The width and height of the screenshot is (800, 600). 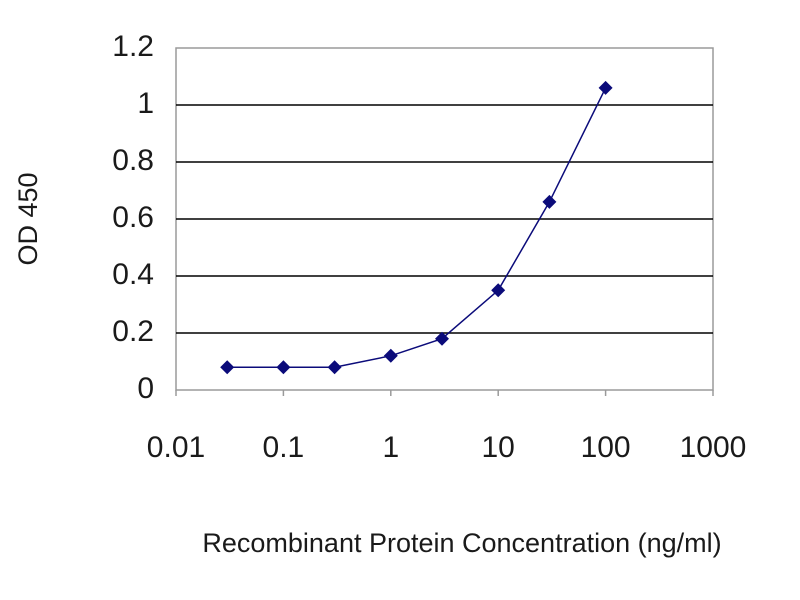 I want to click on y-axis-title: OD 450, so click(x=28, y=218).